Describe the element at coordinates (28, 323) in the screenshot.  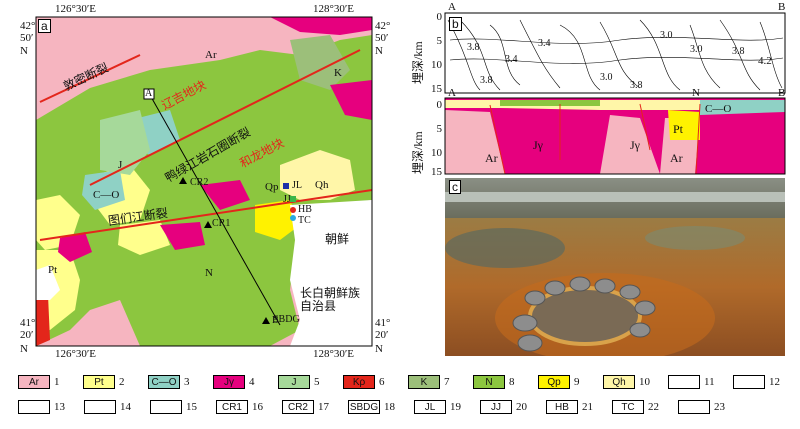
I see `coord-left-bottom-deg: 41°` at that location.